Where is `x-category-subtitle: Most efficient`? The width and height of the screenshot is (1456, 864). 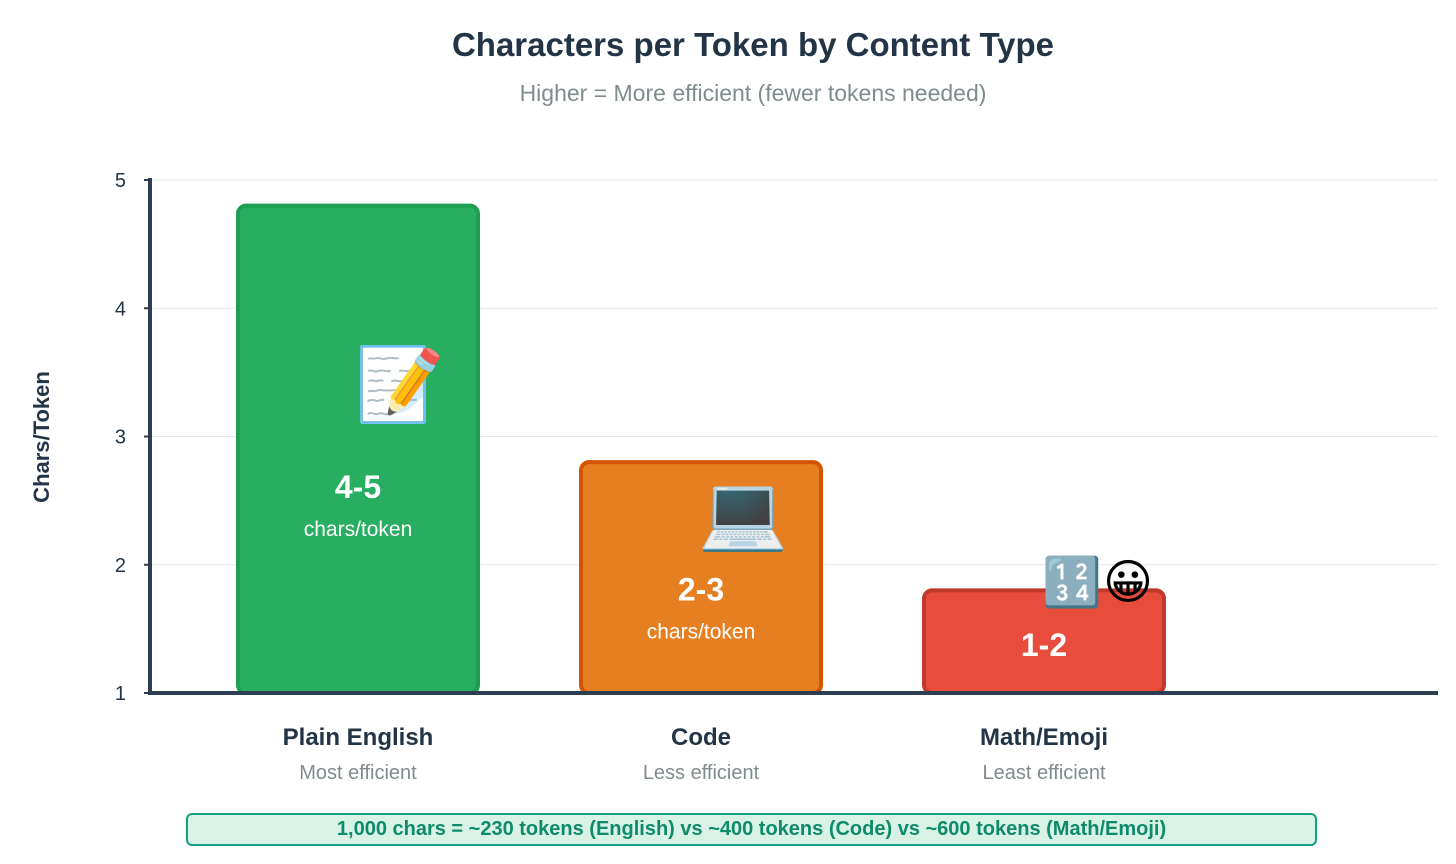 x-category-subtitle: Most efficient is located at coordinates (358, 773).